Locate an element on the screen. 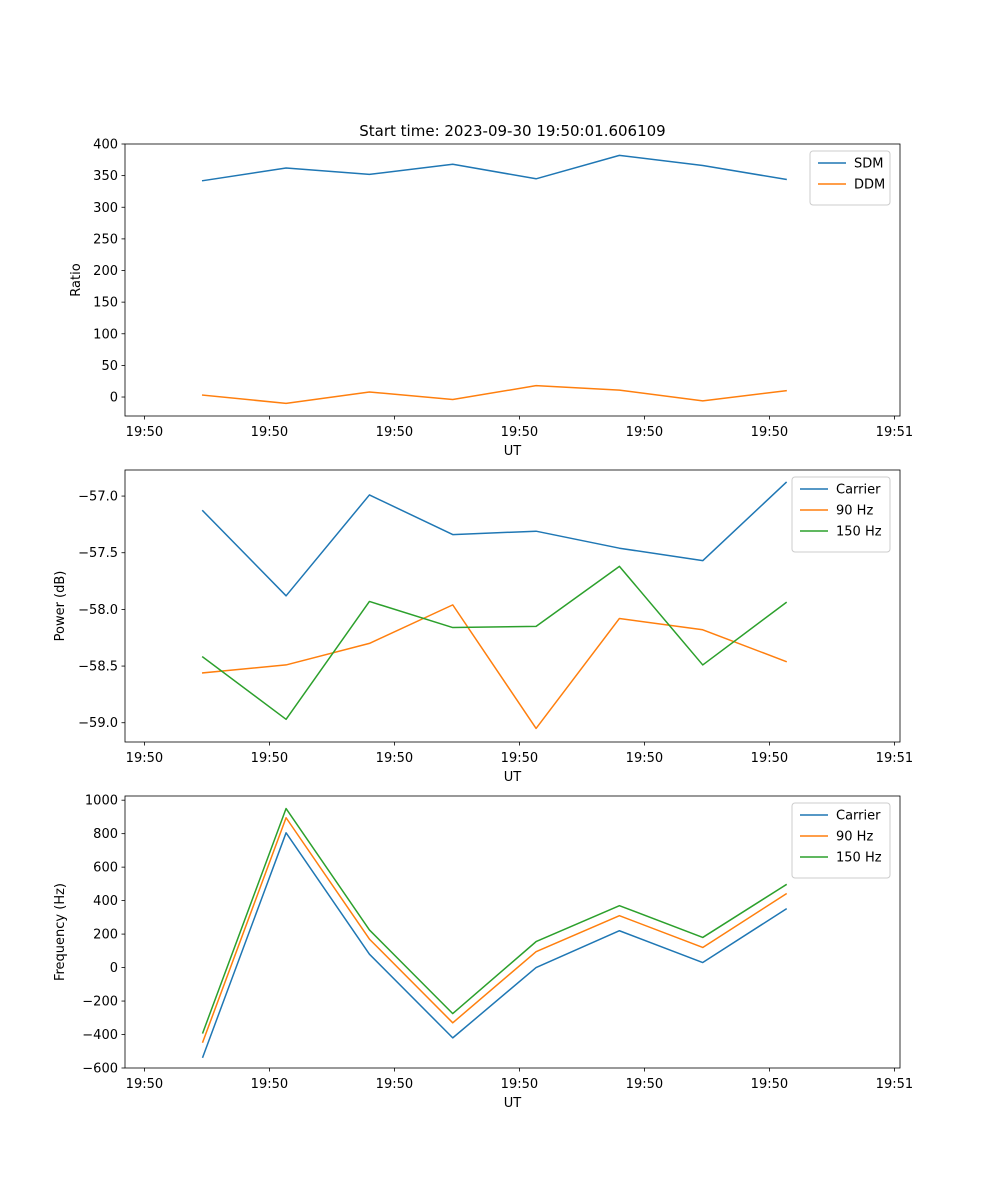 Image resolution: width=1000 pixels, height=1204 pixels. frequency-series-90-hz-line is located at coordinates (494, 930).